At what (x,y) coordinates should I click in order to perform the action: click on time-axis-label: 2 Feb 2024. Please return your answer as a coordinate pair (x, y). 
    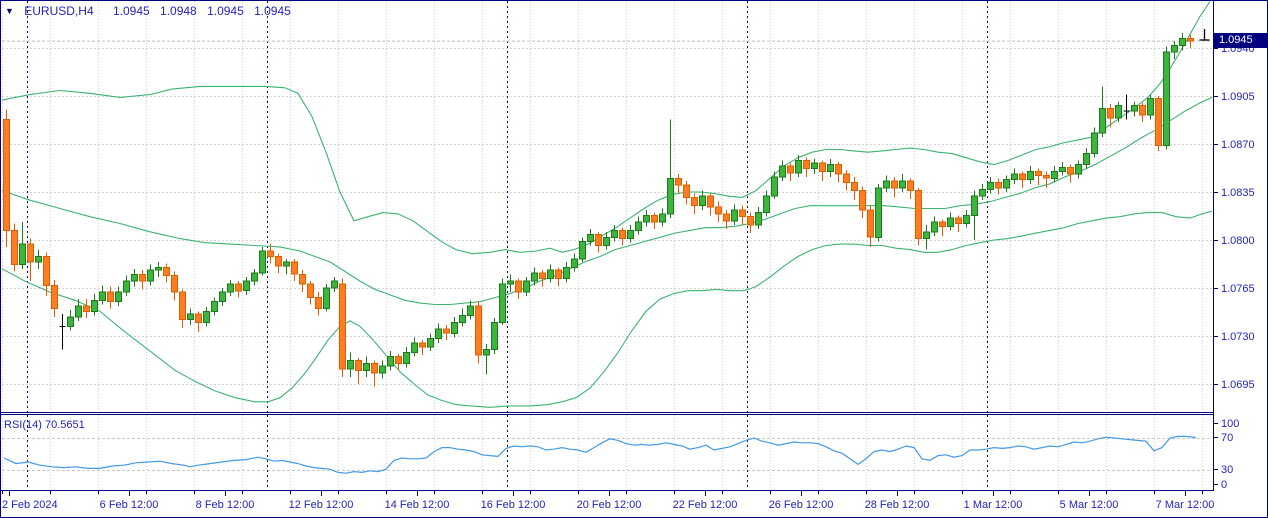
    Looking at the image, I should click on (30, 505).